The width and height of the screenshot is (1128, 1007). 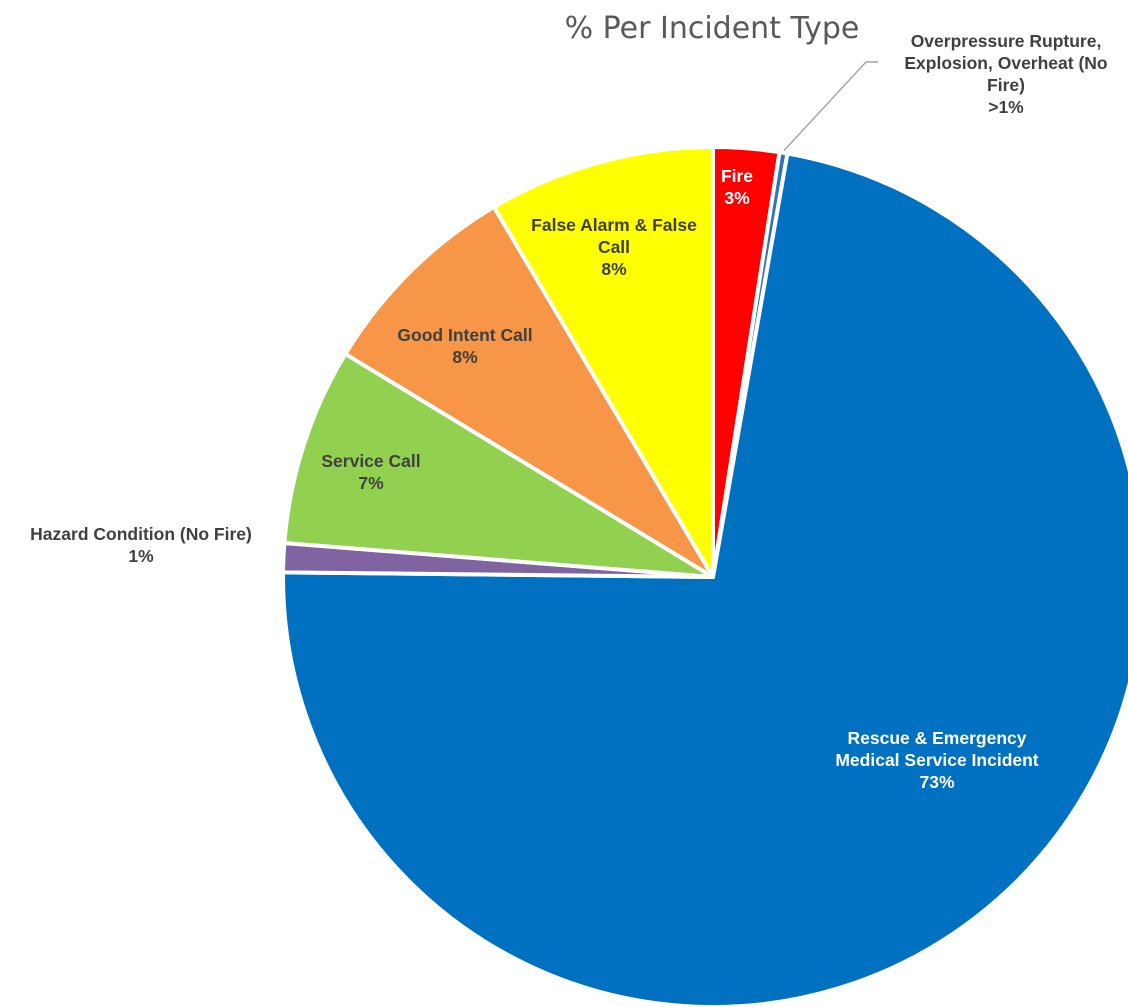 What do you see at coordinates (1006, 85) in the screenshot?
I see `slice-label-line: Fire)` at bounding box center [1006, 85].